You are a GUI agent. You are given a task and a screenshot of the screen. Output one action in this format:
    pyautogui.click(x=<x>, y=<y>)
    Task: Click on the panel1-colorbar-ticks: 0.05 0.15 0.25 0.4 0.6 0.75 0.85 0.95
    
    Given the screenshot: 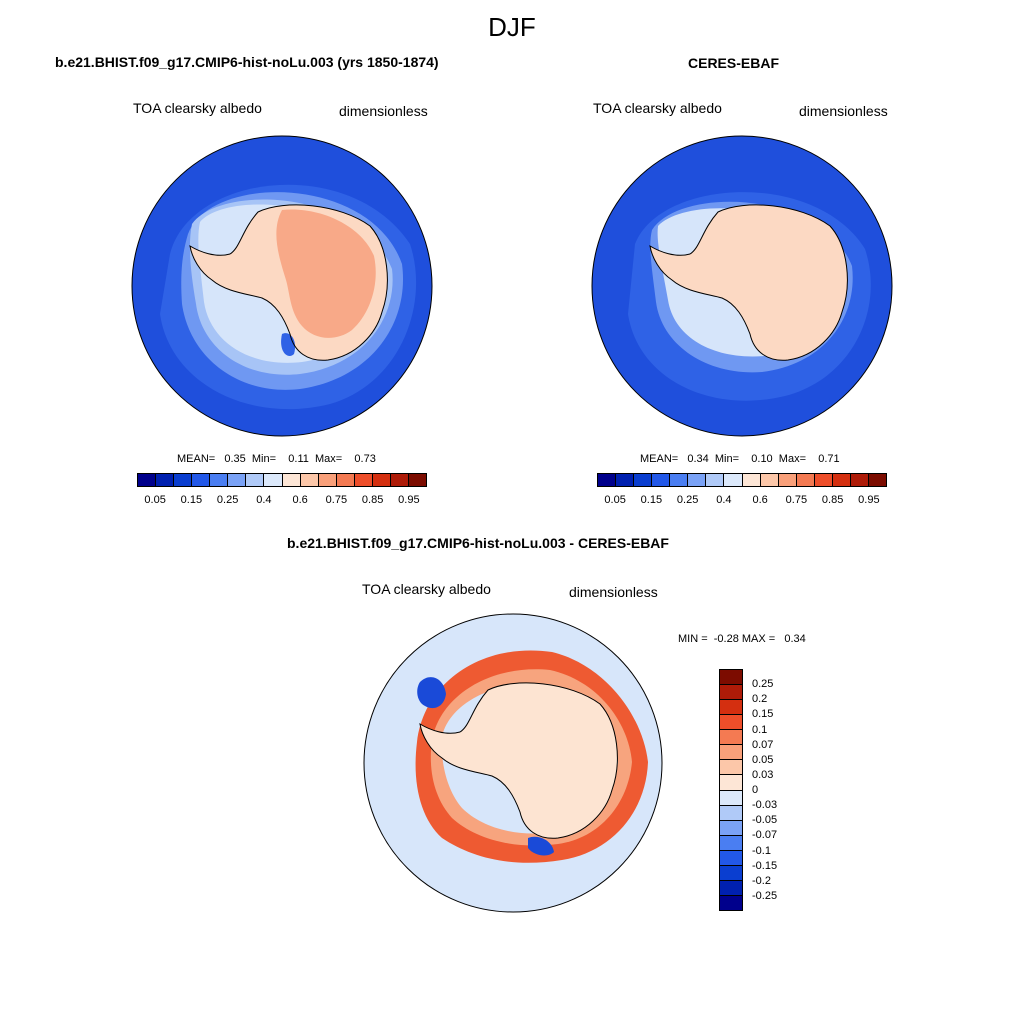 What is the action you would take?
    pyautogui.click(x=282, y=501)
    